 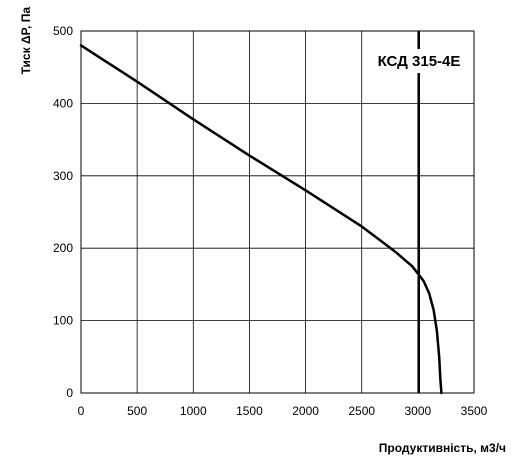 I want to click on y-tick-label: 0, so click(x=69, y=393).